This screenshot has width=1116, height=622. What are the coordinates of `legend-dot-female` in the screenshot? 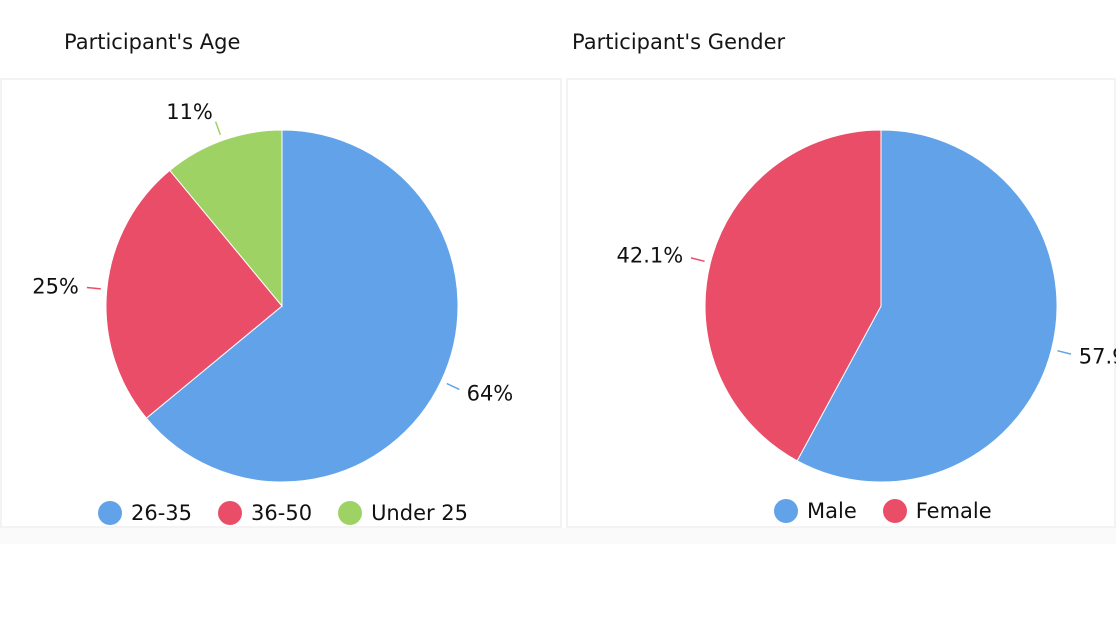 It's located at (894, 511).